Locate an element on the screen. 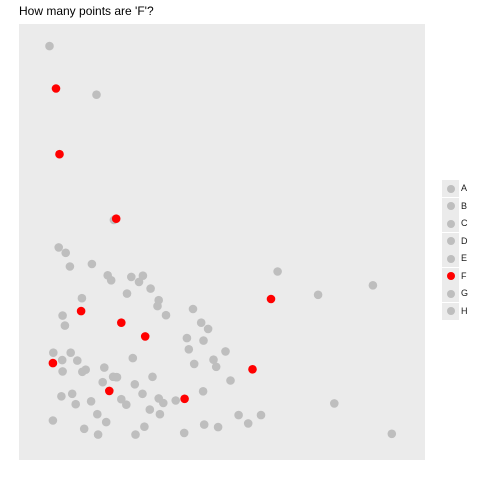 The width and height of the screenshot is (480, 480). chart-title: How many points are 'F'? is located at coordinates (86, 11).